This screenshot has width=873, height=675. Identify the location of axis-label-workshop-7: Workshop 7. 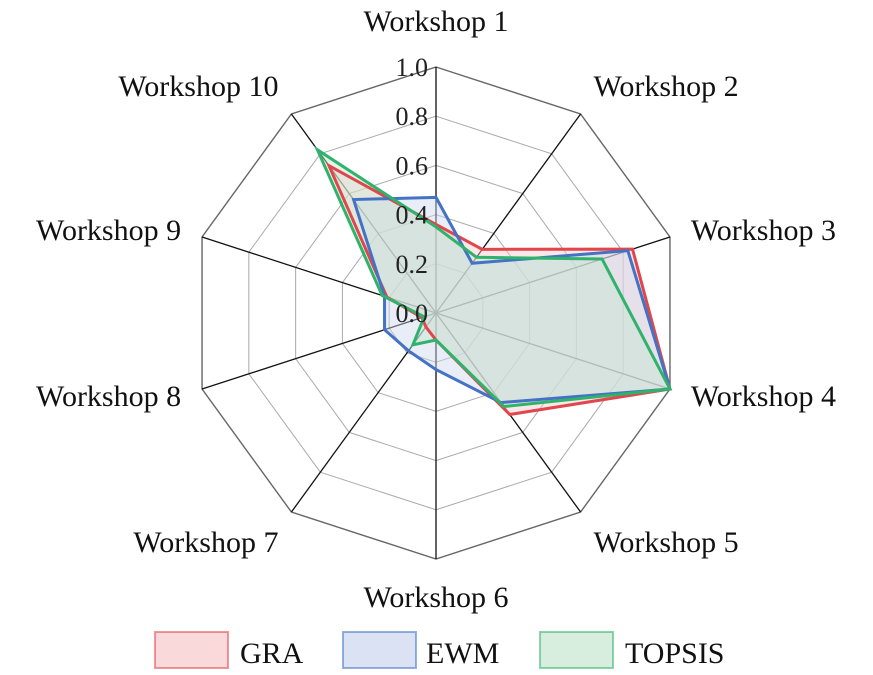
(205, 542).